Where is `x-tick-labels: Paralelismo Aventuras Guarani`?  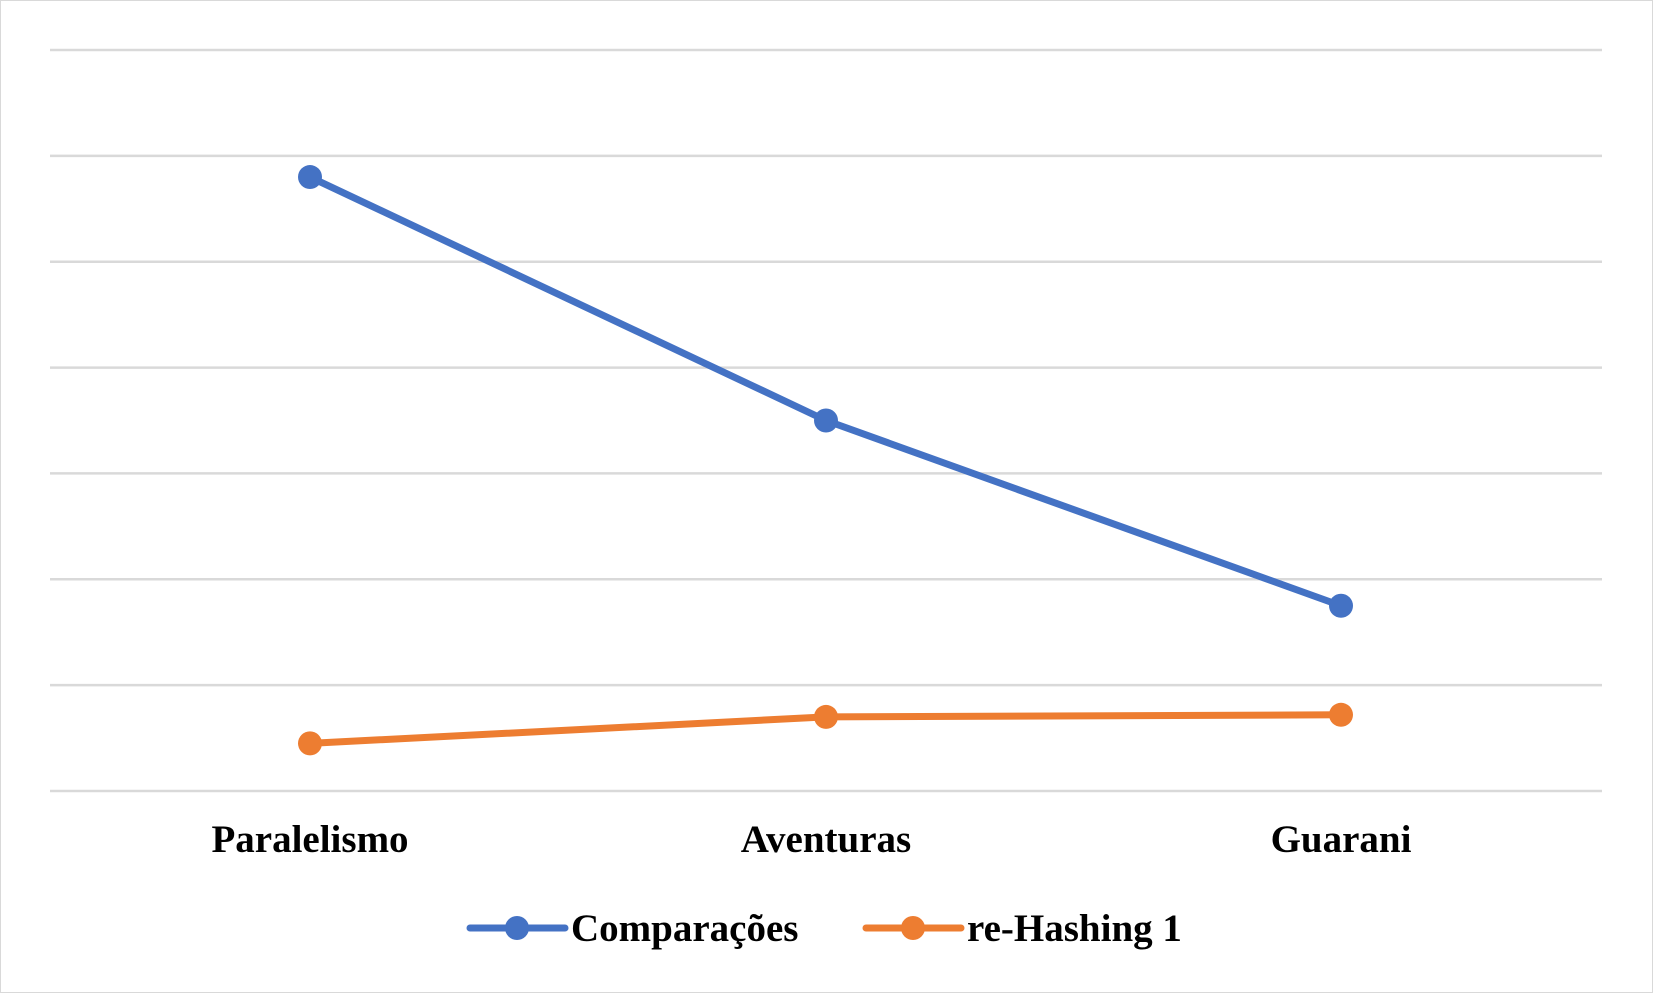
x-tick-labels: Paralelismo Aventuras Guarani is located at coordinates (811, 839).